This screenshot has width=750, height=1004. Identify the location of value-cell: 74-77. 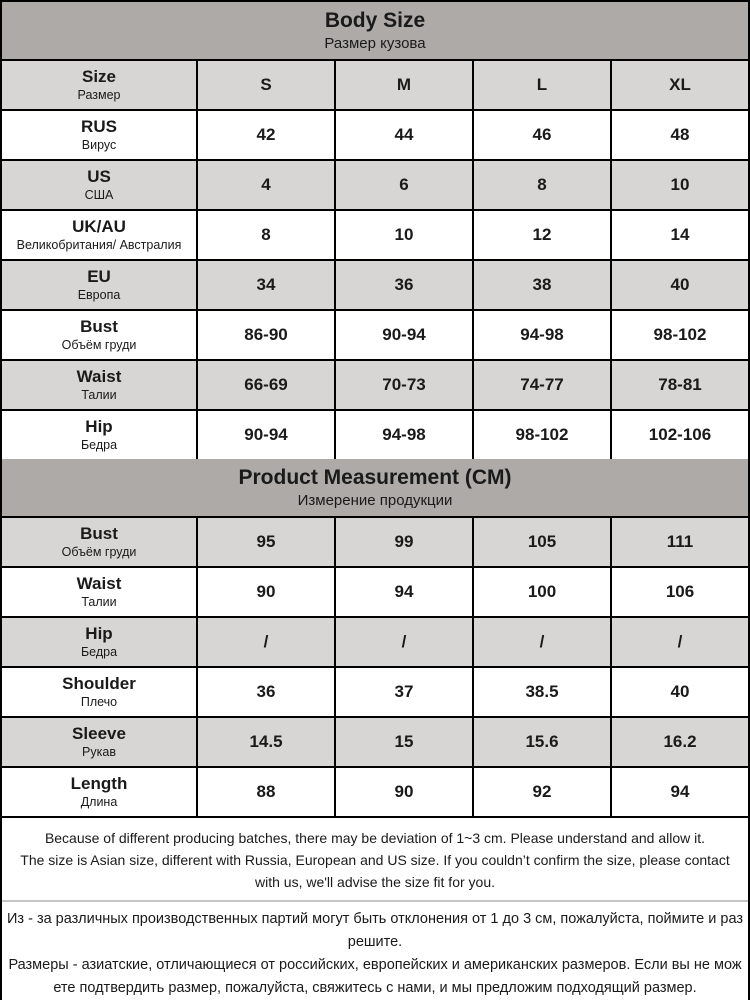
(541, 385).